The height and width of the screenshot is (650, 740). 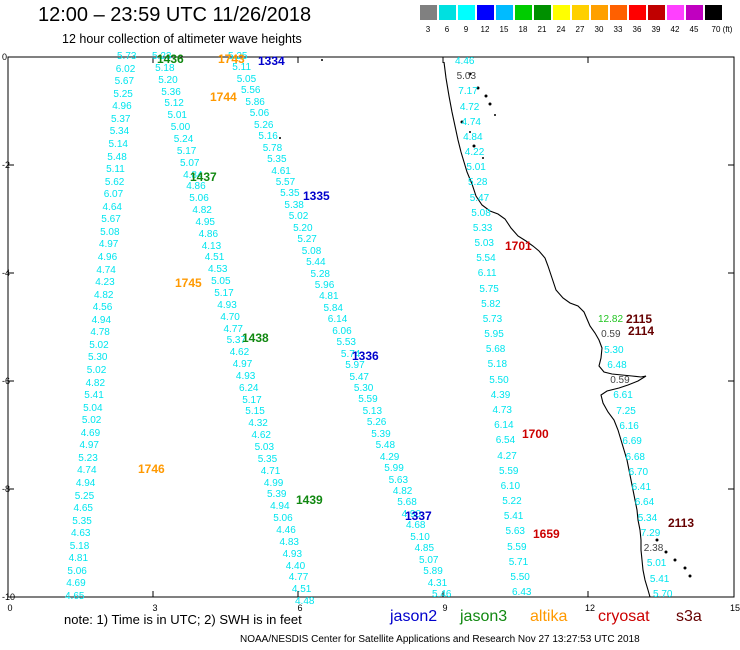 I want to click on wave-height-value: 5.73, so click(x=127, y=56).